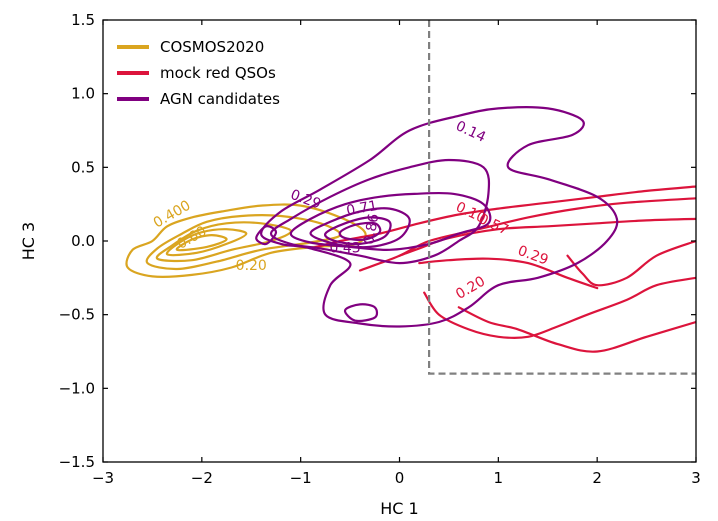 Image resolution: width=718 pixels, height=521 pixels. What do you see at coordinates (212, 47) in the screenshot?
I see `legend-label: COSMOS2020` at bounding box center [212, 47].